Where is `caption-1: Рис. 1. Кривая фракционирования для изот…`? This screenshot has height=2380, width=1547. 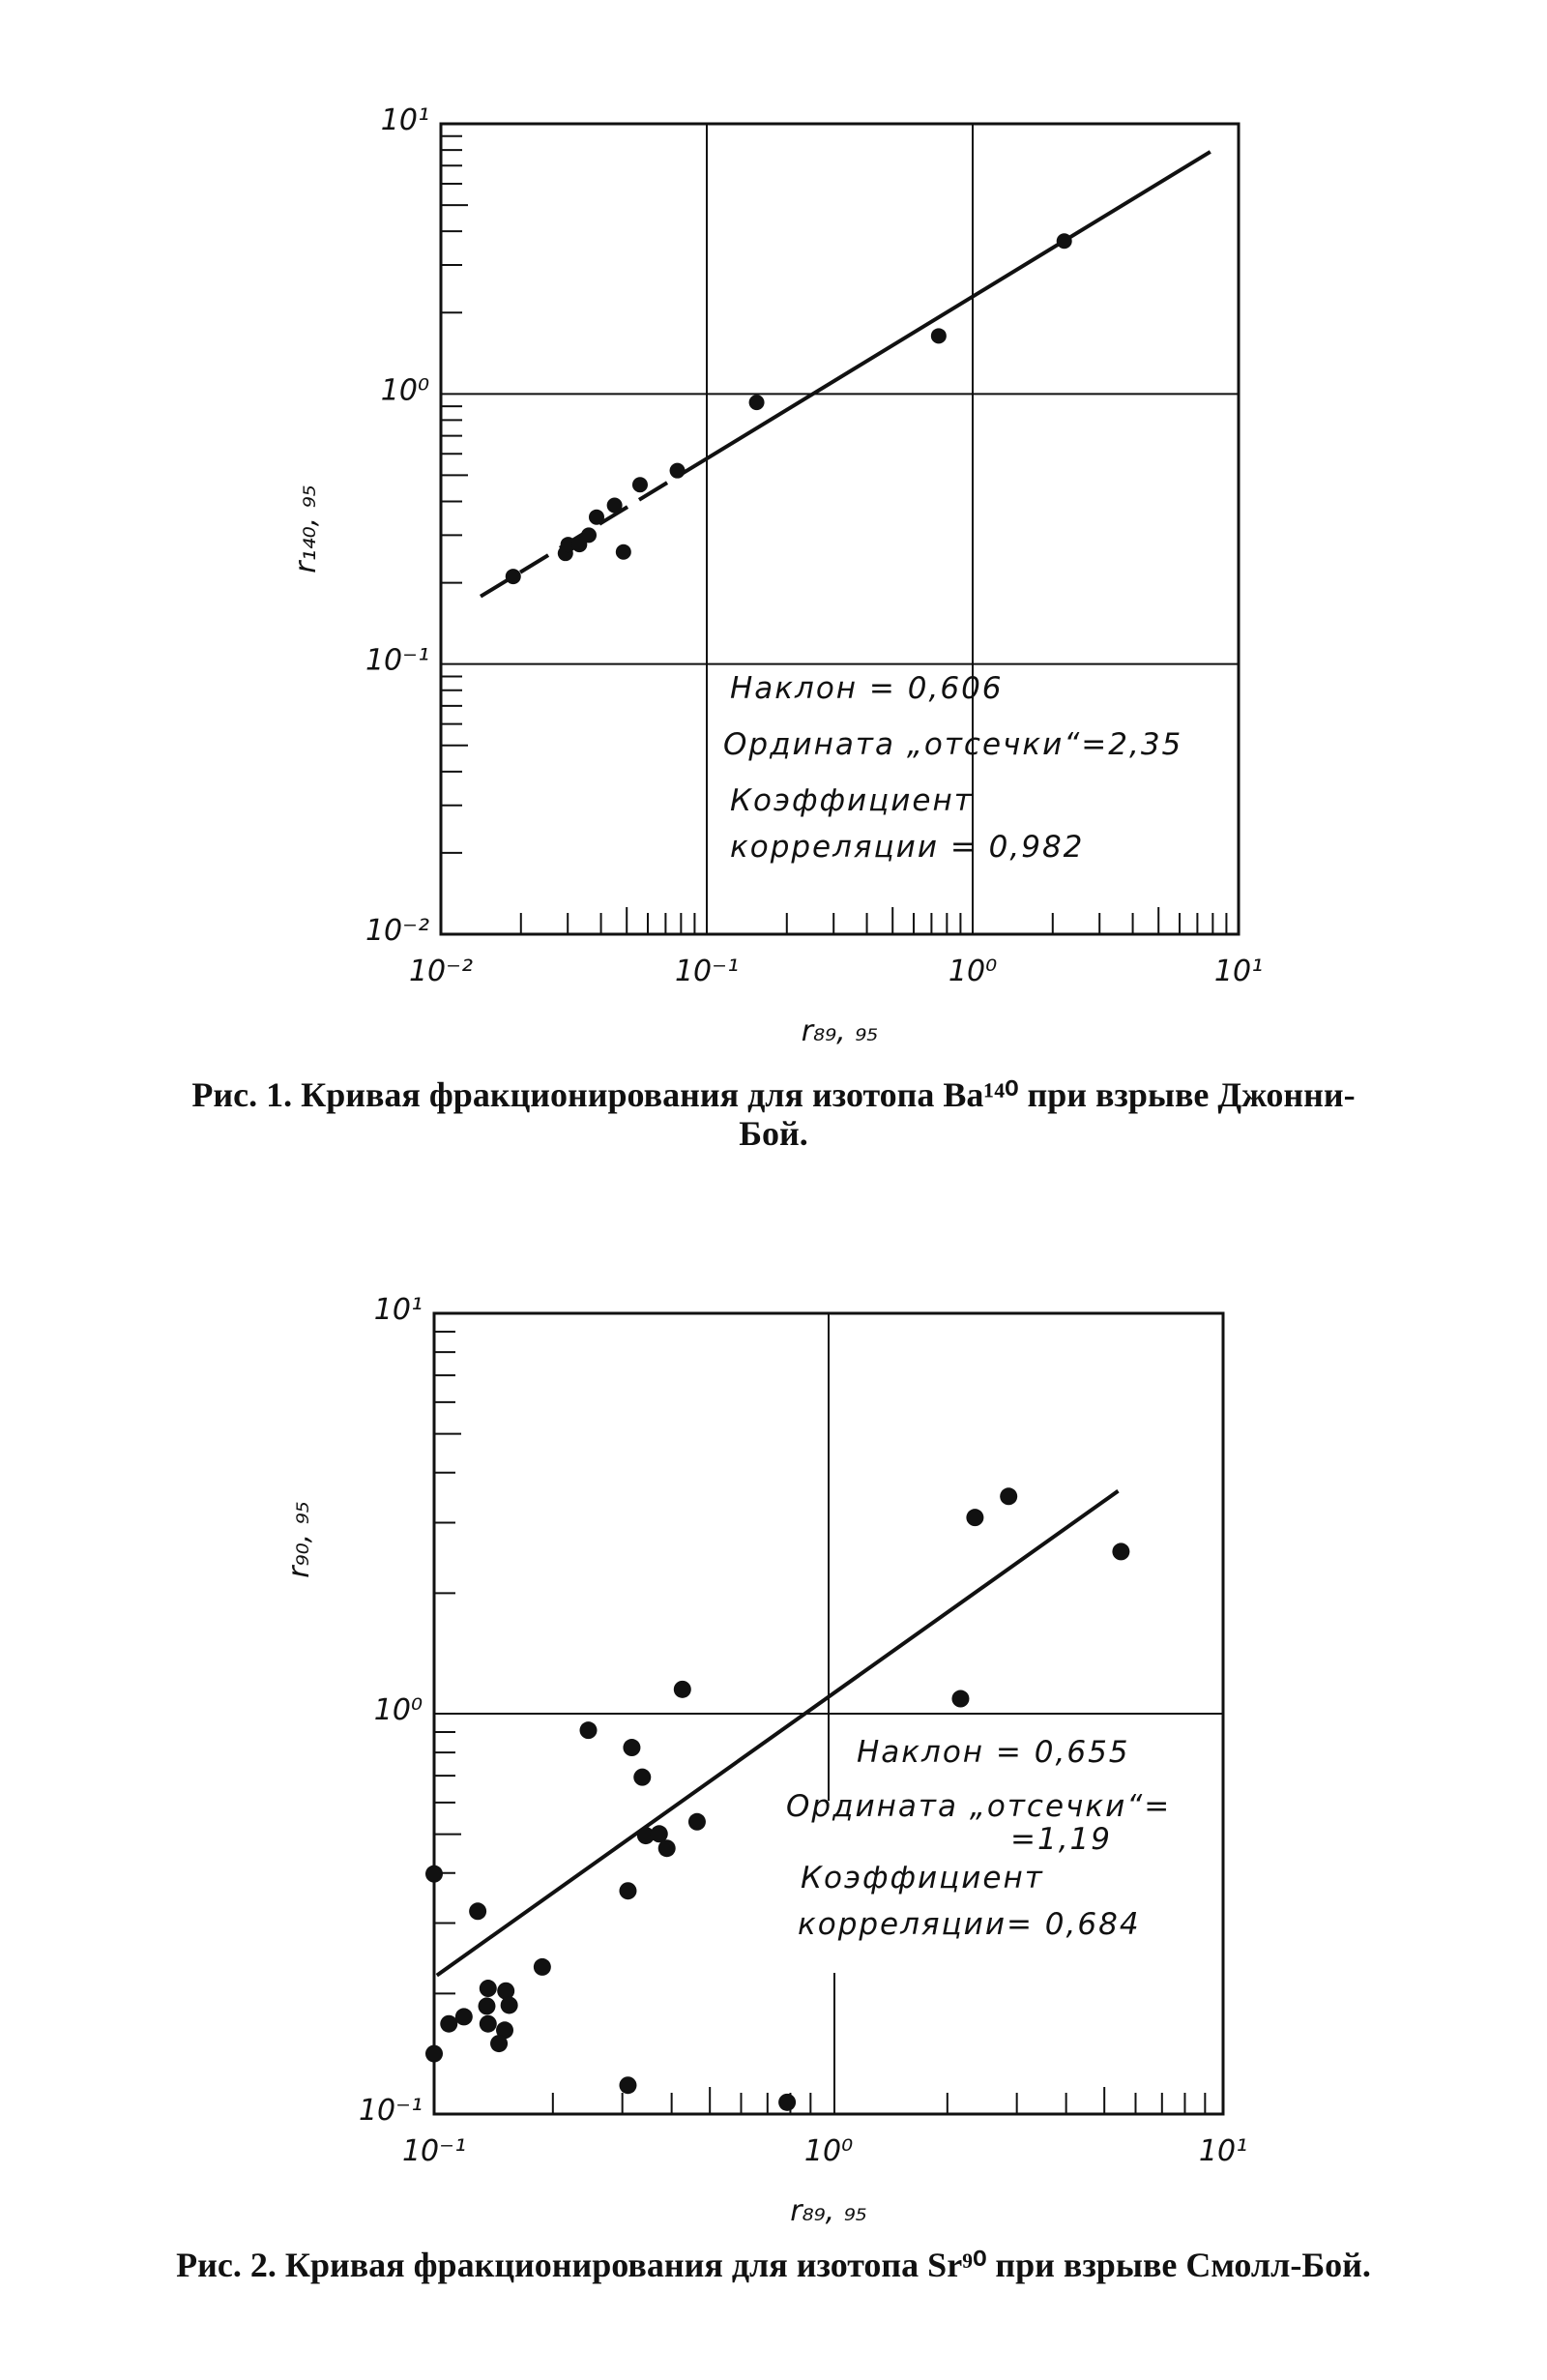
caption-1: Рис. 1. Кривая фракционирования для изот… is located at coordinates (774, 1114).